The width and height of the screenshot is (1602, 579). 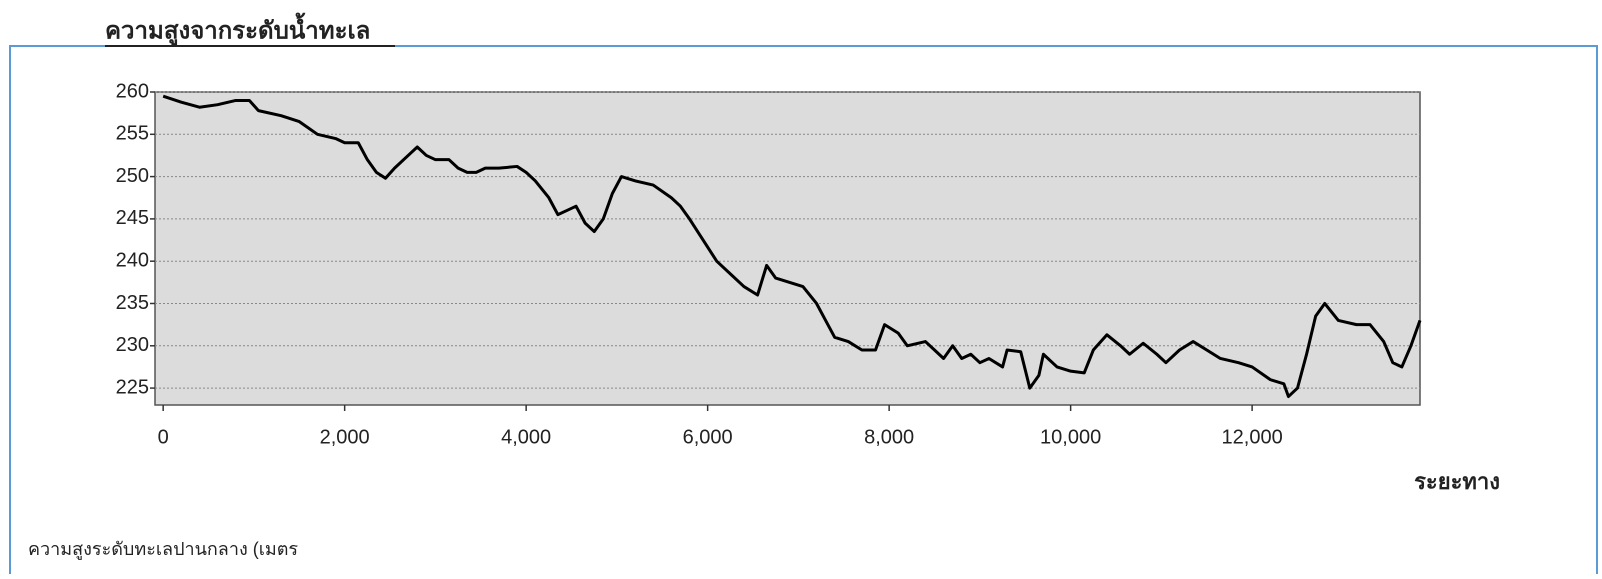 What do you see at coordinates (132, 345) in the screenshot?
I see `y-tick-label: 230` at bounding box center [132, 345].